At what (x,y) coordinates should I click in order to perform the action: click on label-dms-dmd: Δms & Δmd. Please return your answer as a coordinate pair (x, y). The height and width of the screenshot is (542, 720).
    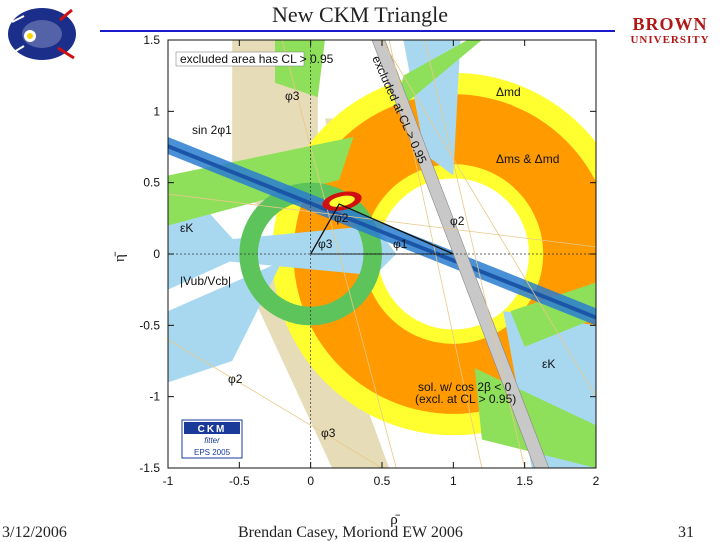
    Looking at the image, I should click on (527, 159).